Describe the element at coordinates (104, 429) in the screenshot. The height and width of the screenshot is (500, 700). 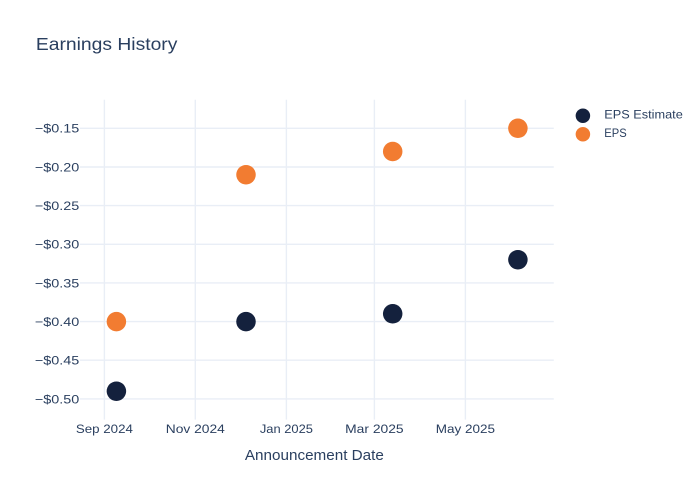
I see `svg-text: Sep 2024` at that location.